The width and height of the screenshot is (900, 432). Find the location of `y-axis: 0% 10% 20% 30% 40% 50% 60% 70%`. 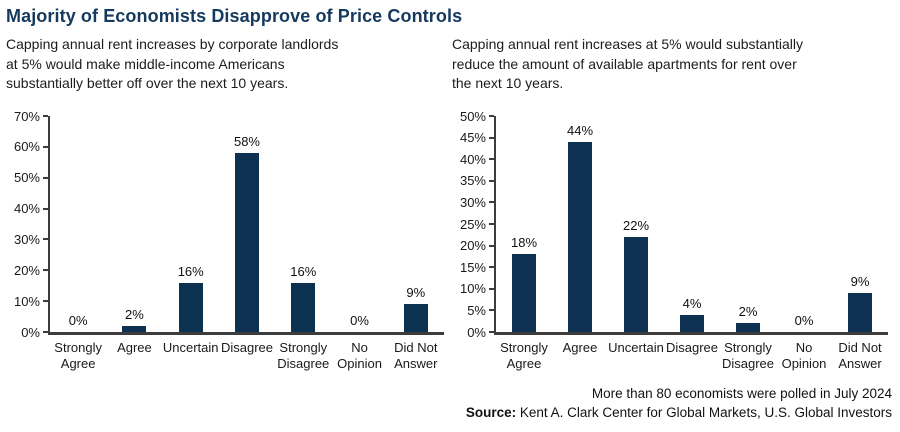

y-axis: 0% 10% 20% 30% 40% 50% 60% 70% is located at coordinates (27, 224).